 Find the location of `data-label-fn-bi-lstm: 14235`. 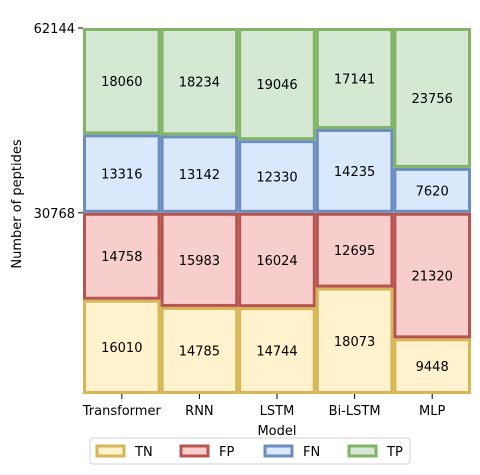

data-label-fn-bi-lstm: 14235 is located at coordinates (354, 172).